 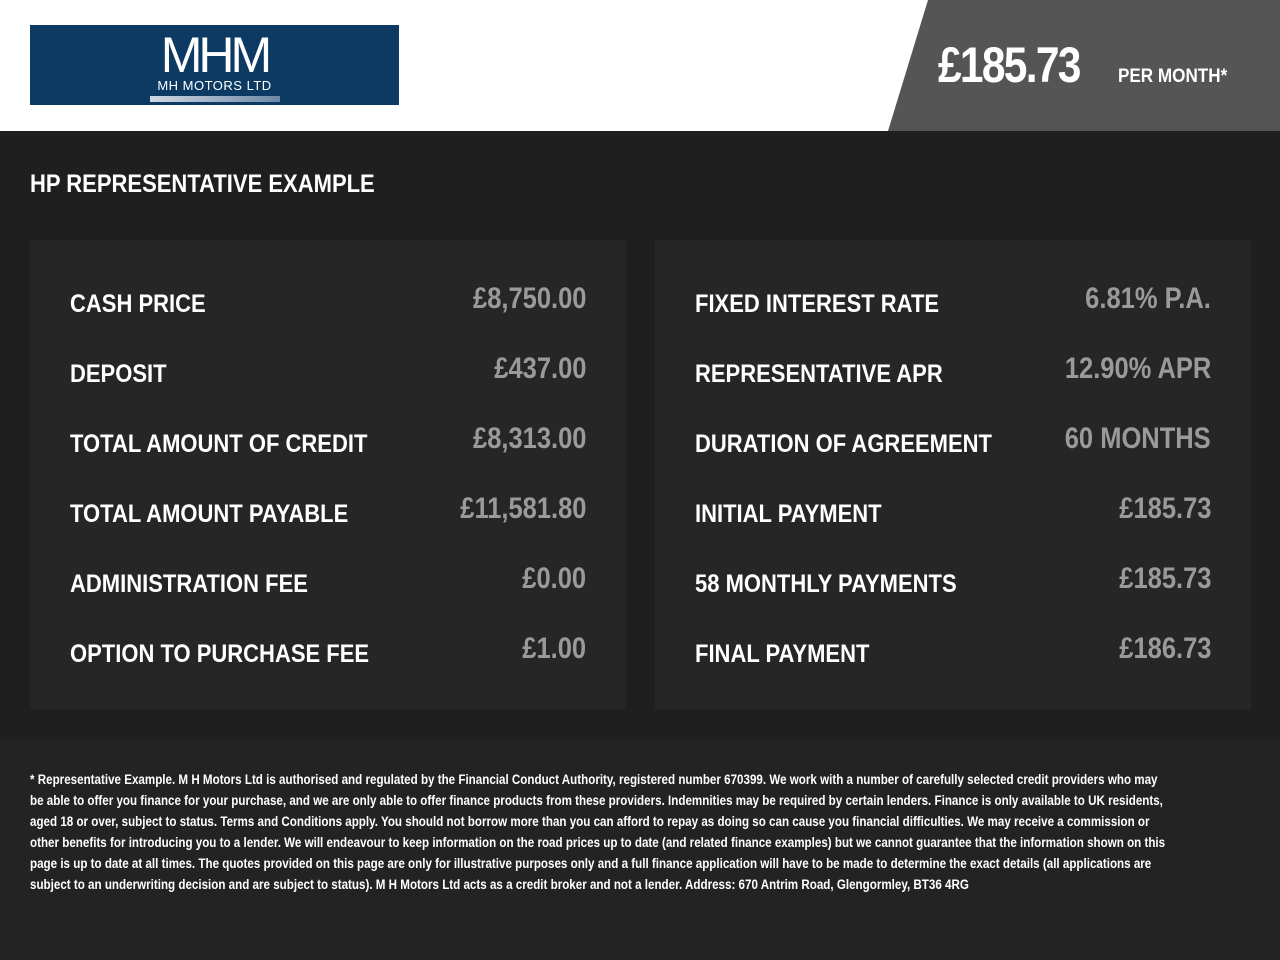 I want to click on finance-value: £437.00, so click(x=539, y=368).